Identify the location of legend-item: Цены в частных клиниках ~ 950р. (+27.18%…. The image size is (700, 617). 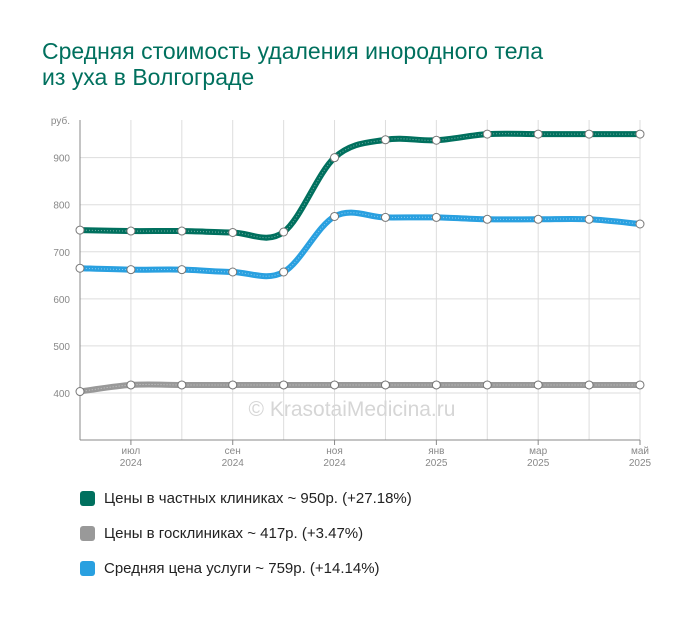
(246, 498).